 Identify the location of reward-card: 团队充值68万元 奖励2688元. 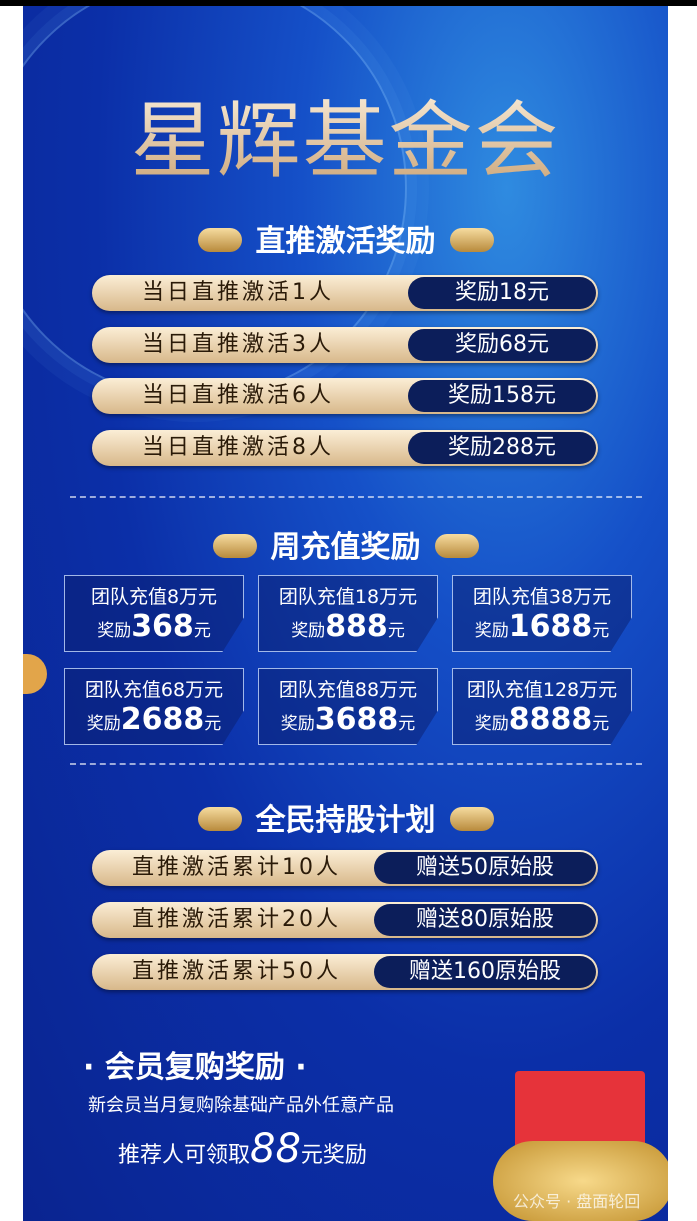
(154, 706).